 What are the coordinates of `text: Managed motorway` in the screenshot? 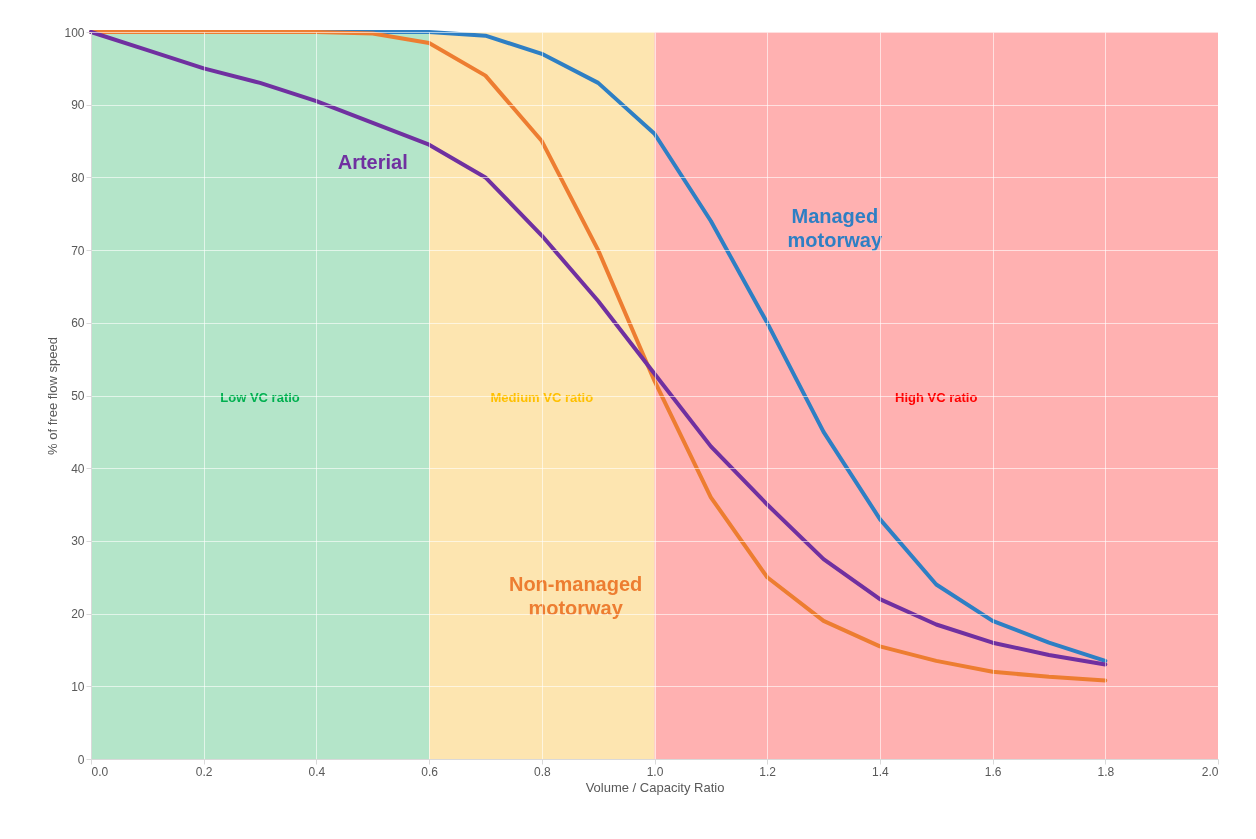 It's located at (835, 228).